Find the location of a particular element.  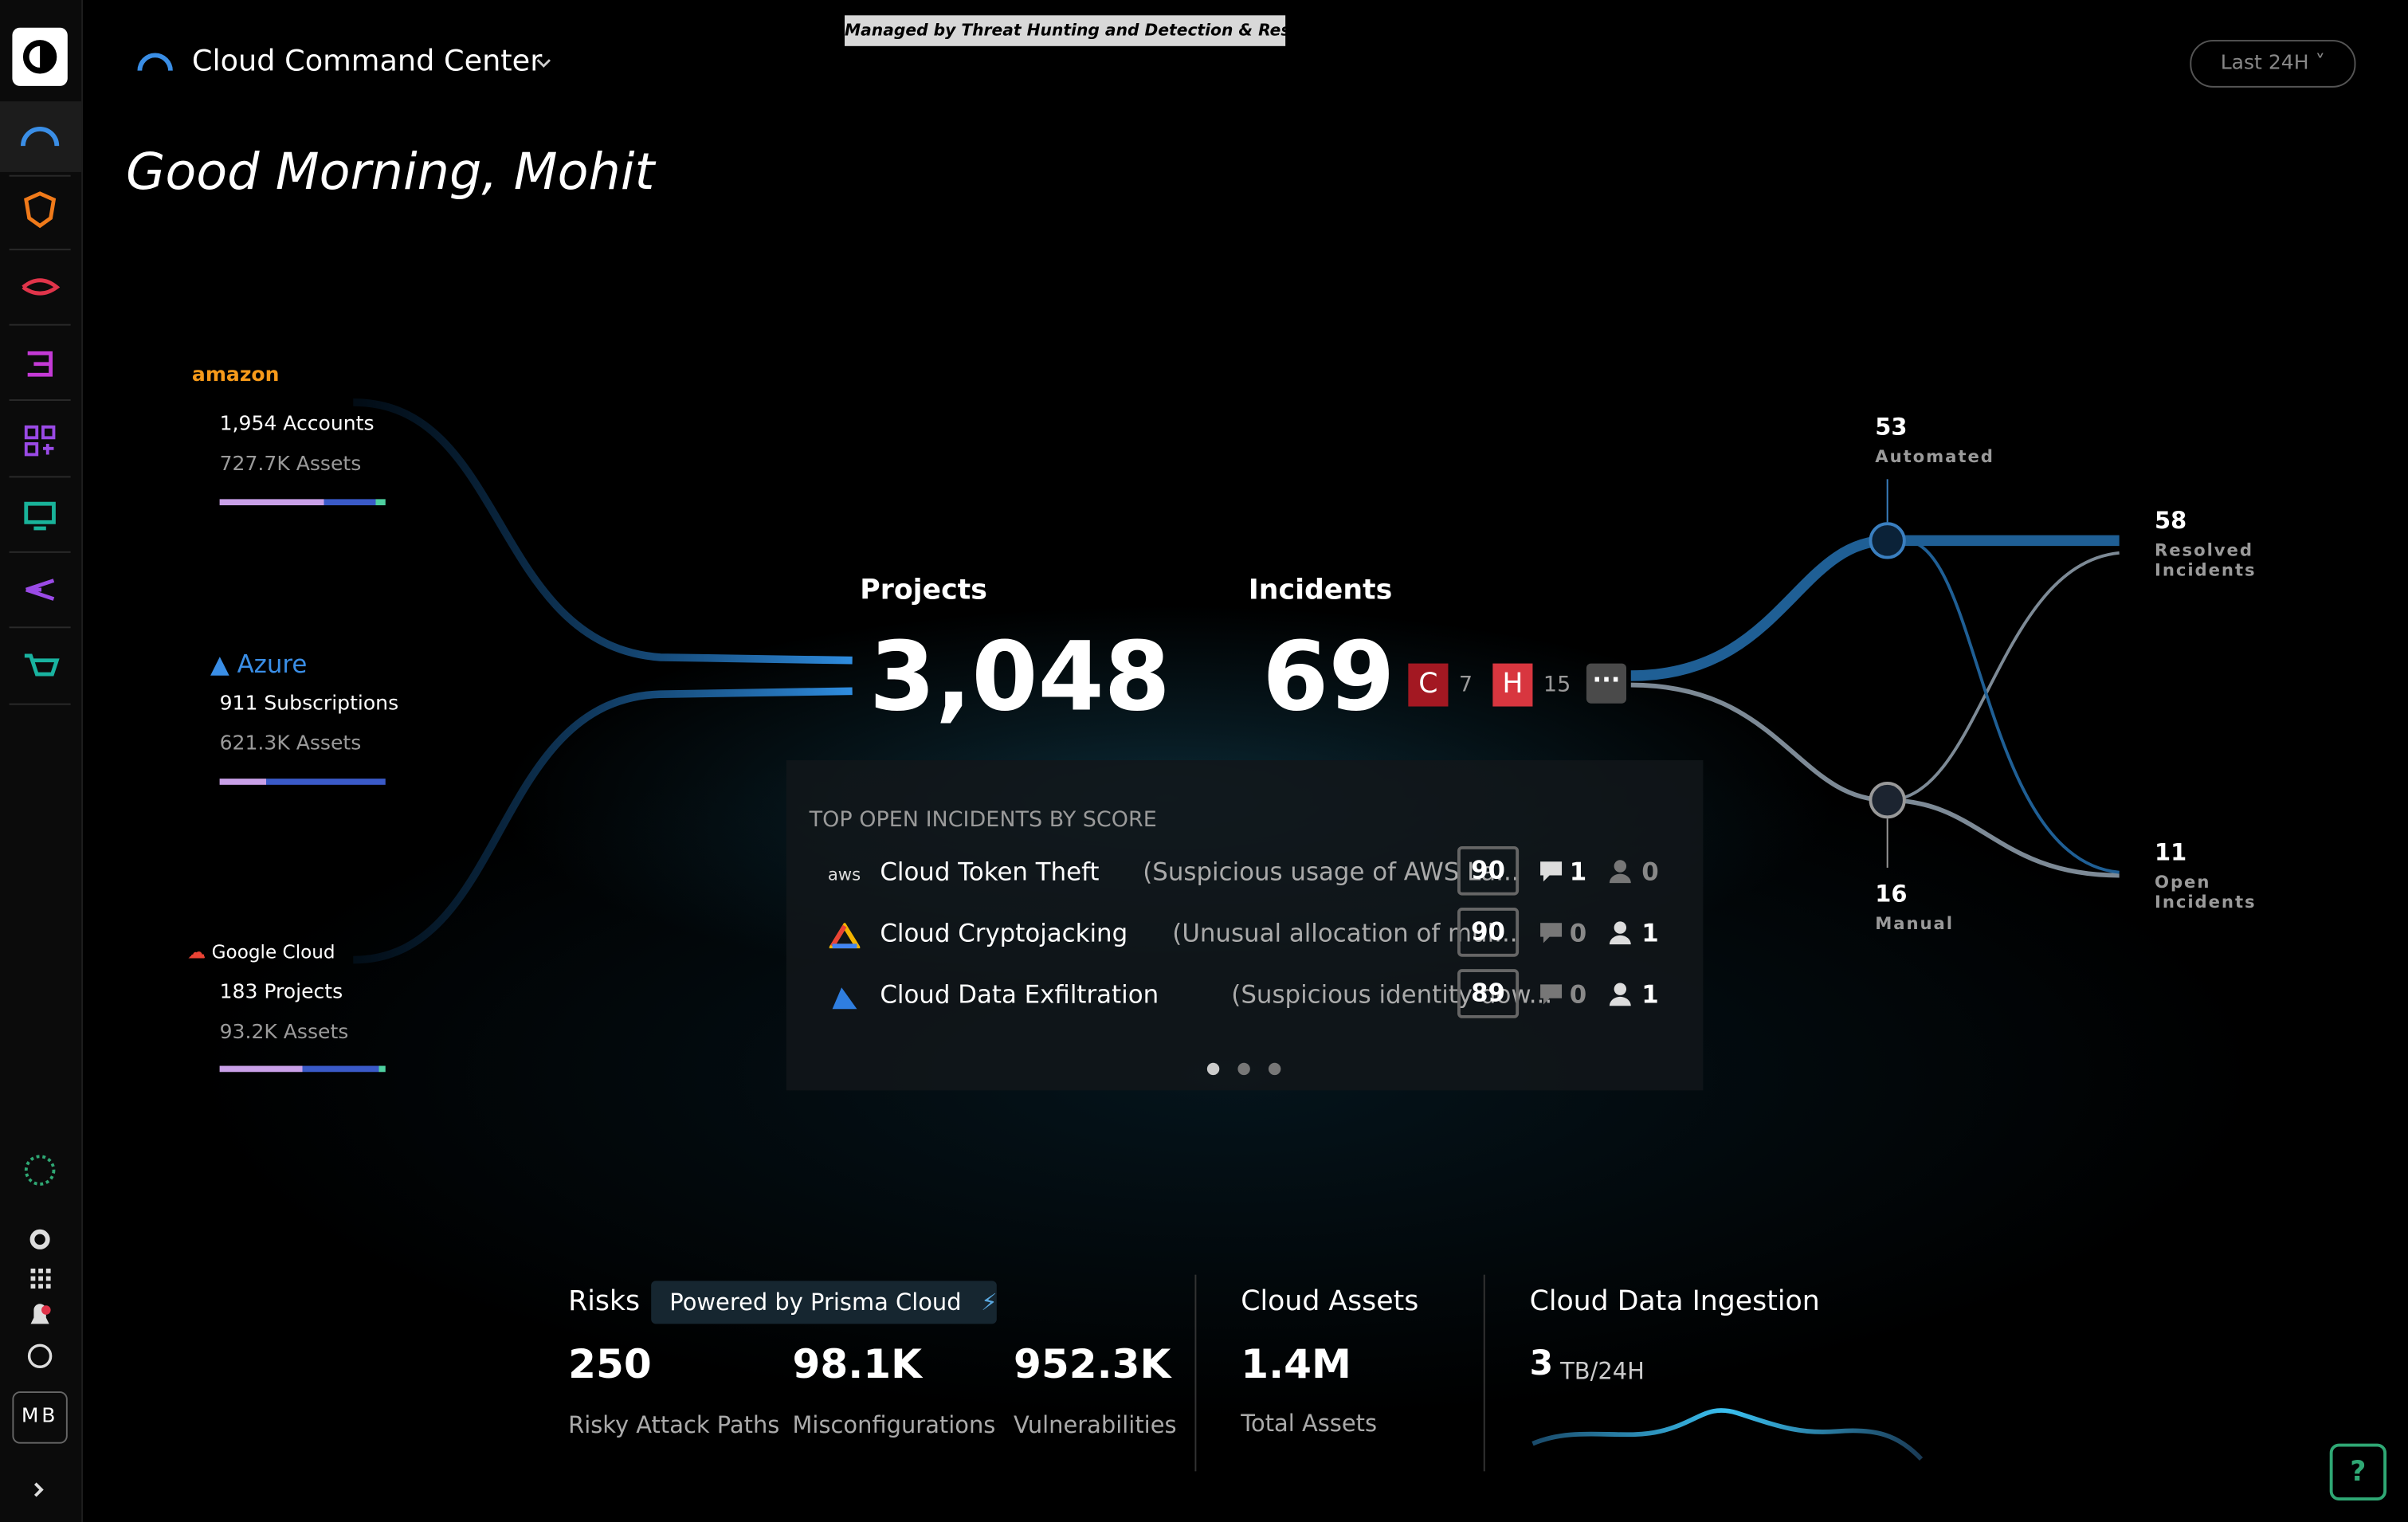

score-box: 89 is located at coordinates (1488, 994).